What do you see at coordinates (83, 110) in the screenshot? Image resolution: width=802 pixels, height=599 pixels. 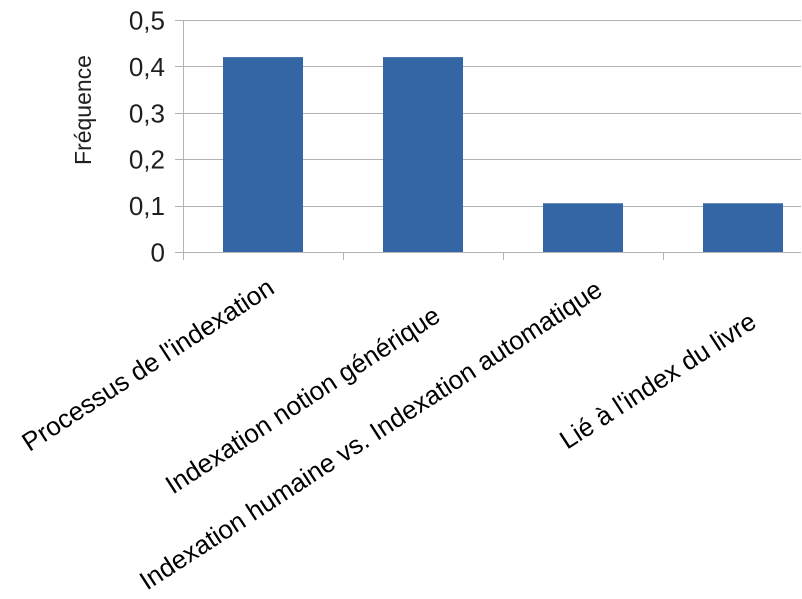 I see `y-axis-title: Fréquence` at bounding box center [83, 110].